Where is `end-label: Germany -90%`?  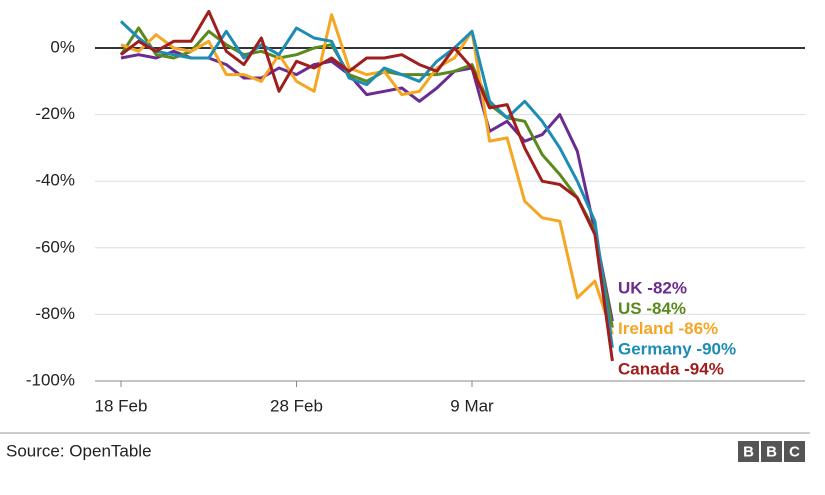 end-label: Germany -90% is located at coordinates (677, 348).